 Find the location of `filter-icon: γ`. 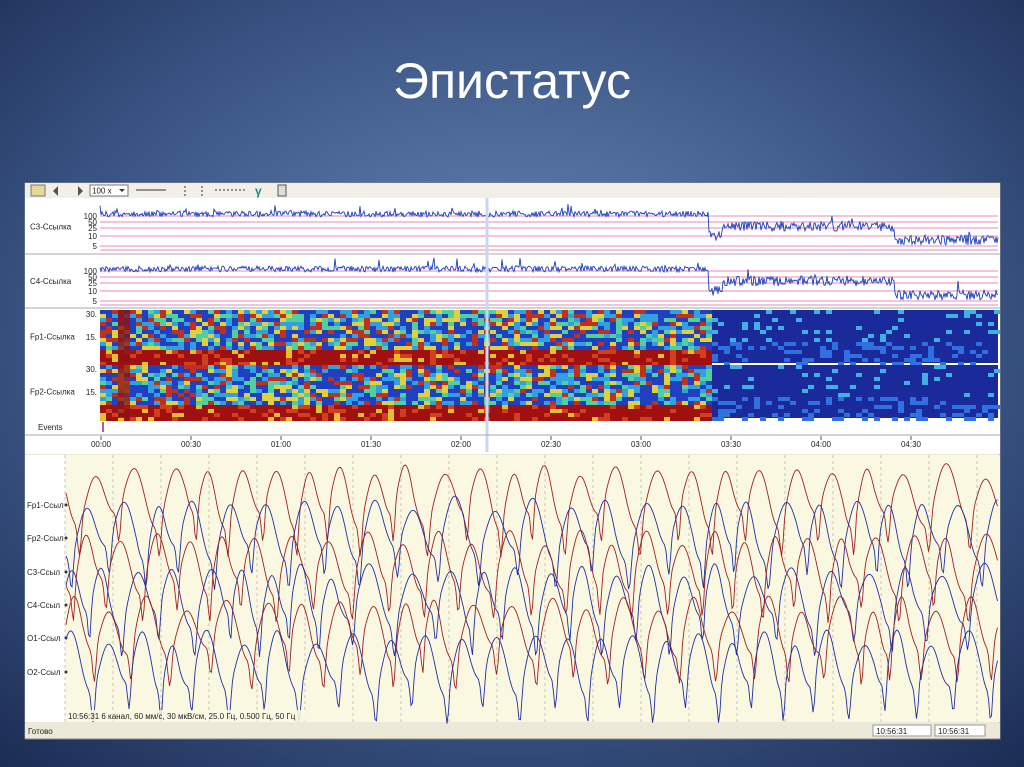

filter-icon: γ is located at coordinates (258, 191).